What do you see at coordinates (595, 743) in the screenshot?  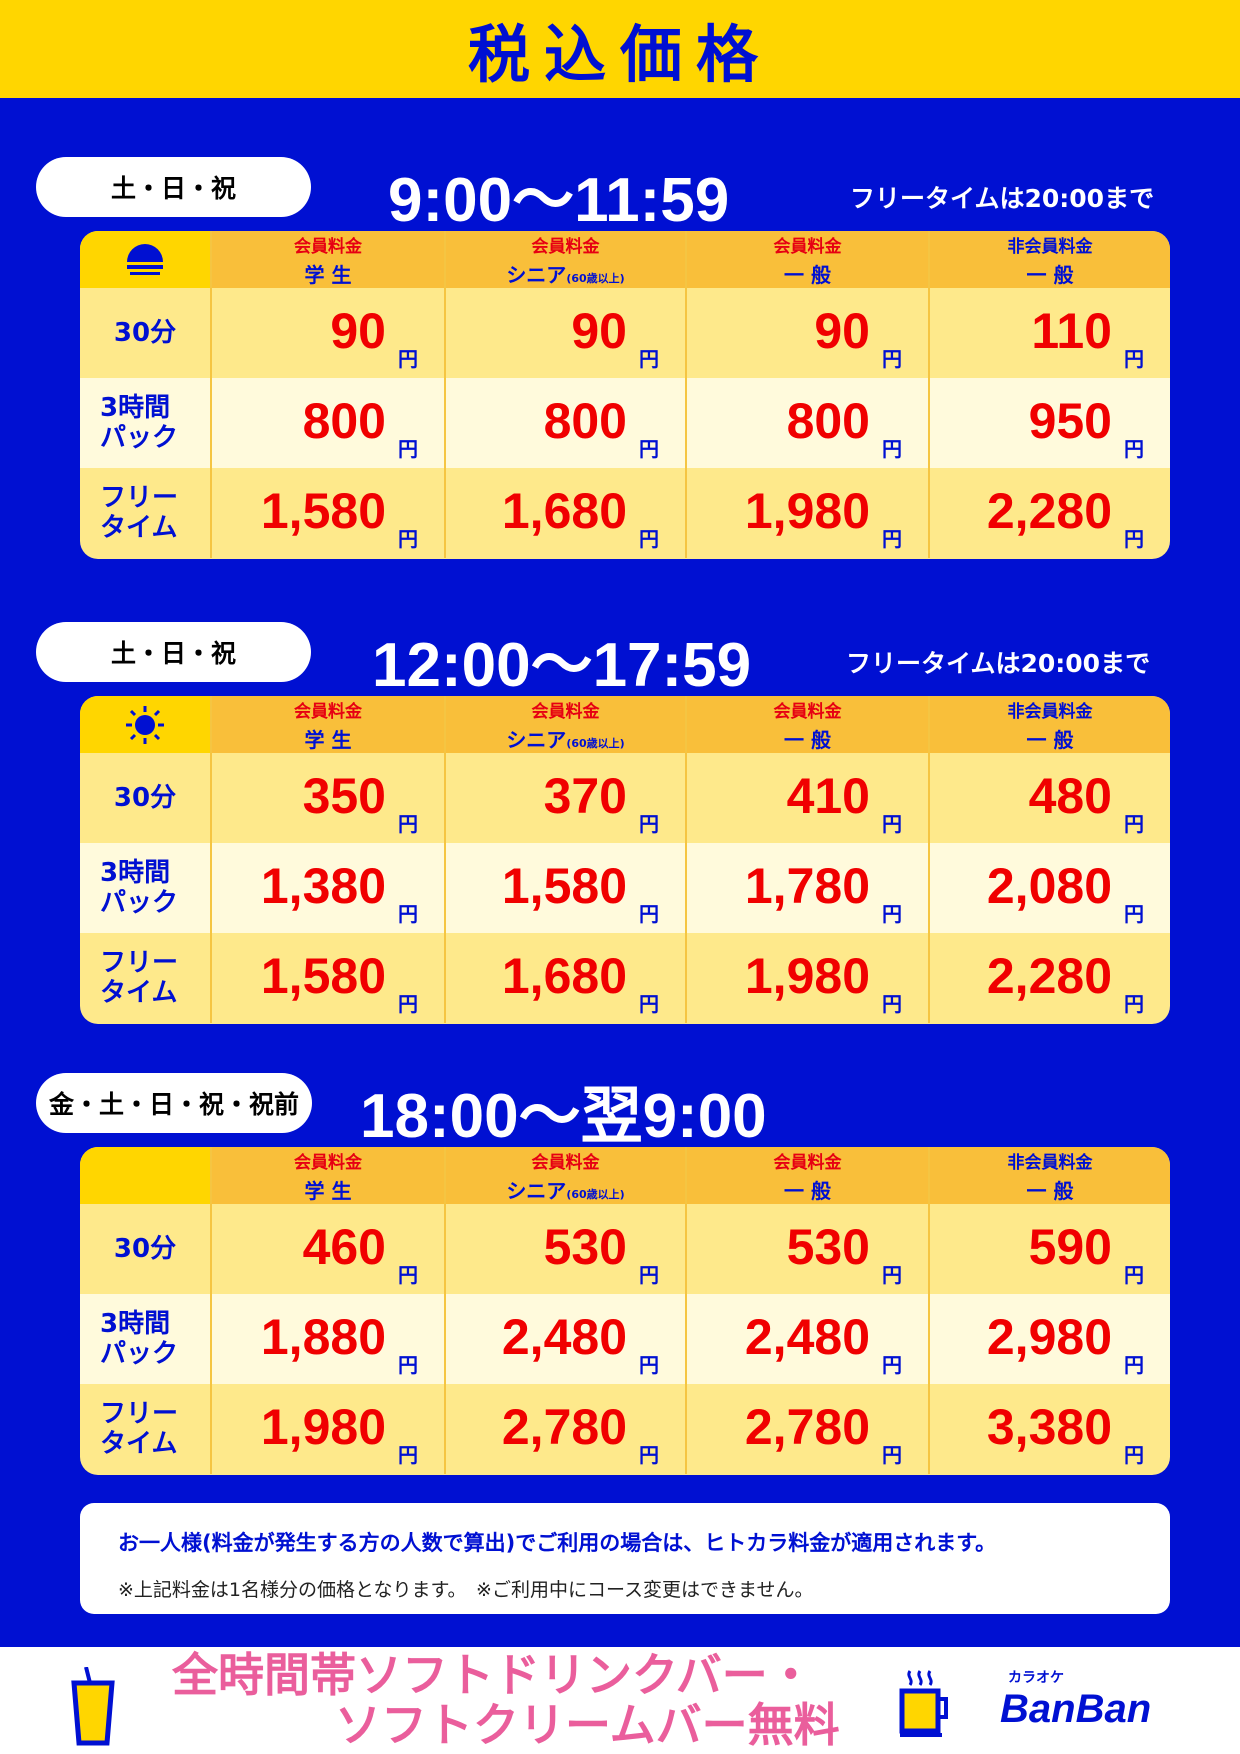 I see `age-note: (60歳以上)` at bounding box center [595, 743].